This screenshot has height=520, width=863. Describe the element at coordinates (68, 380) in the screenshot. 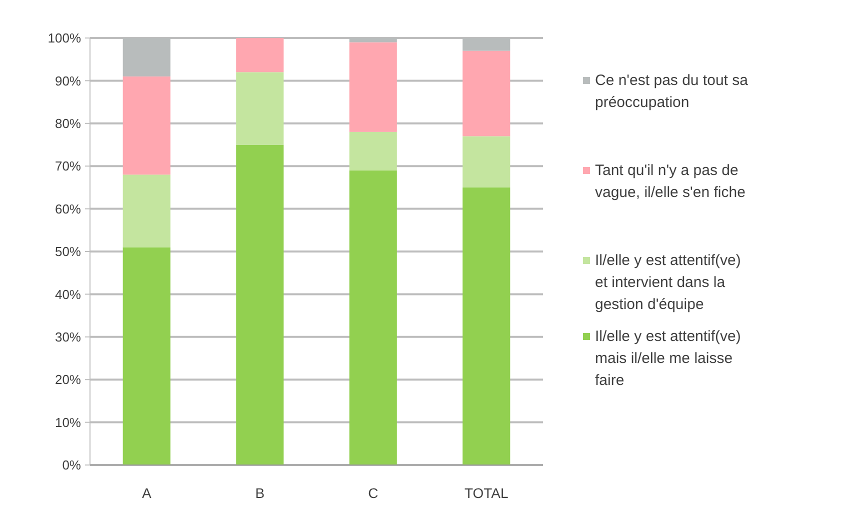

I see `y-tick-label: 20%` at that location.